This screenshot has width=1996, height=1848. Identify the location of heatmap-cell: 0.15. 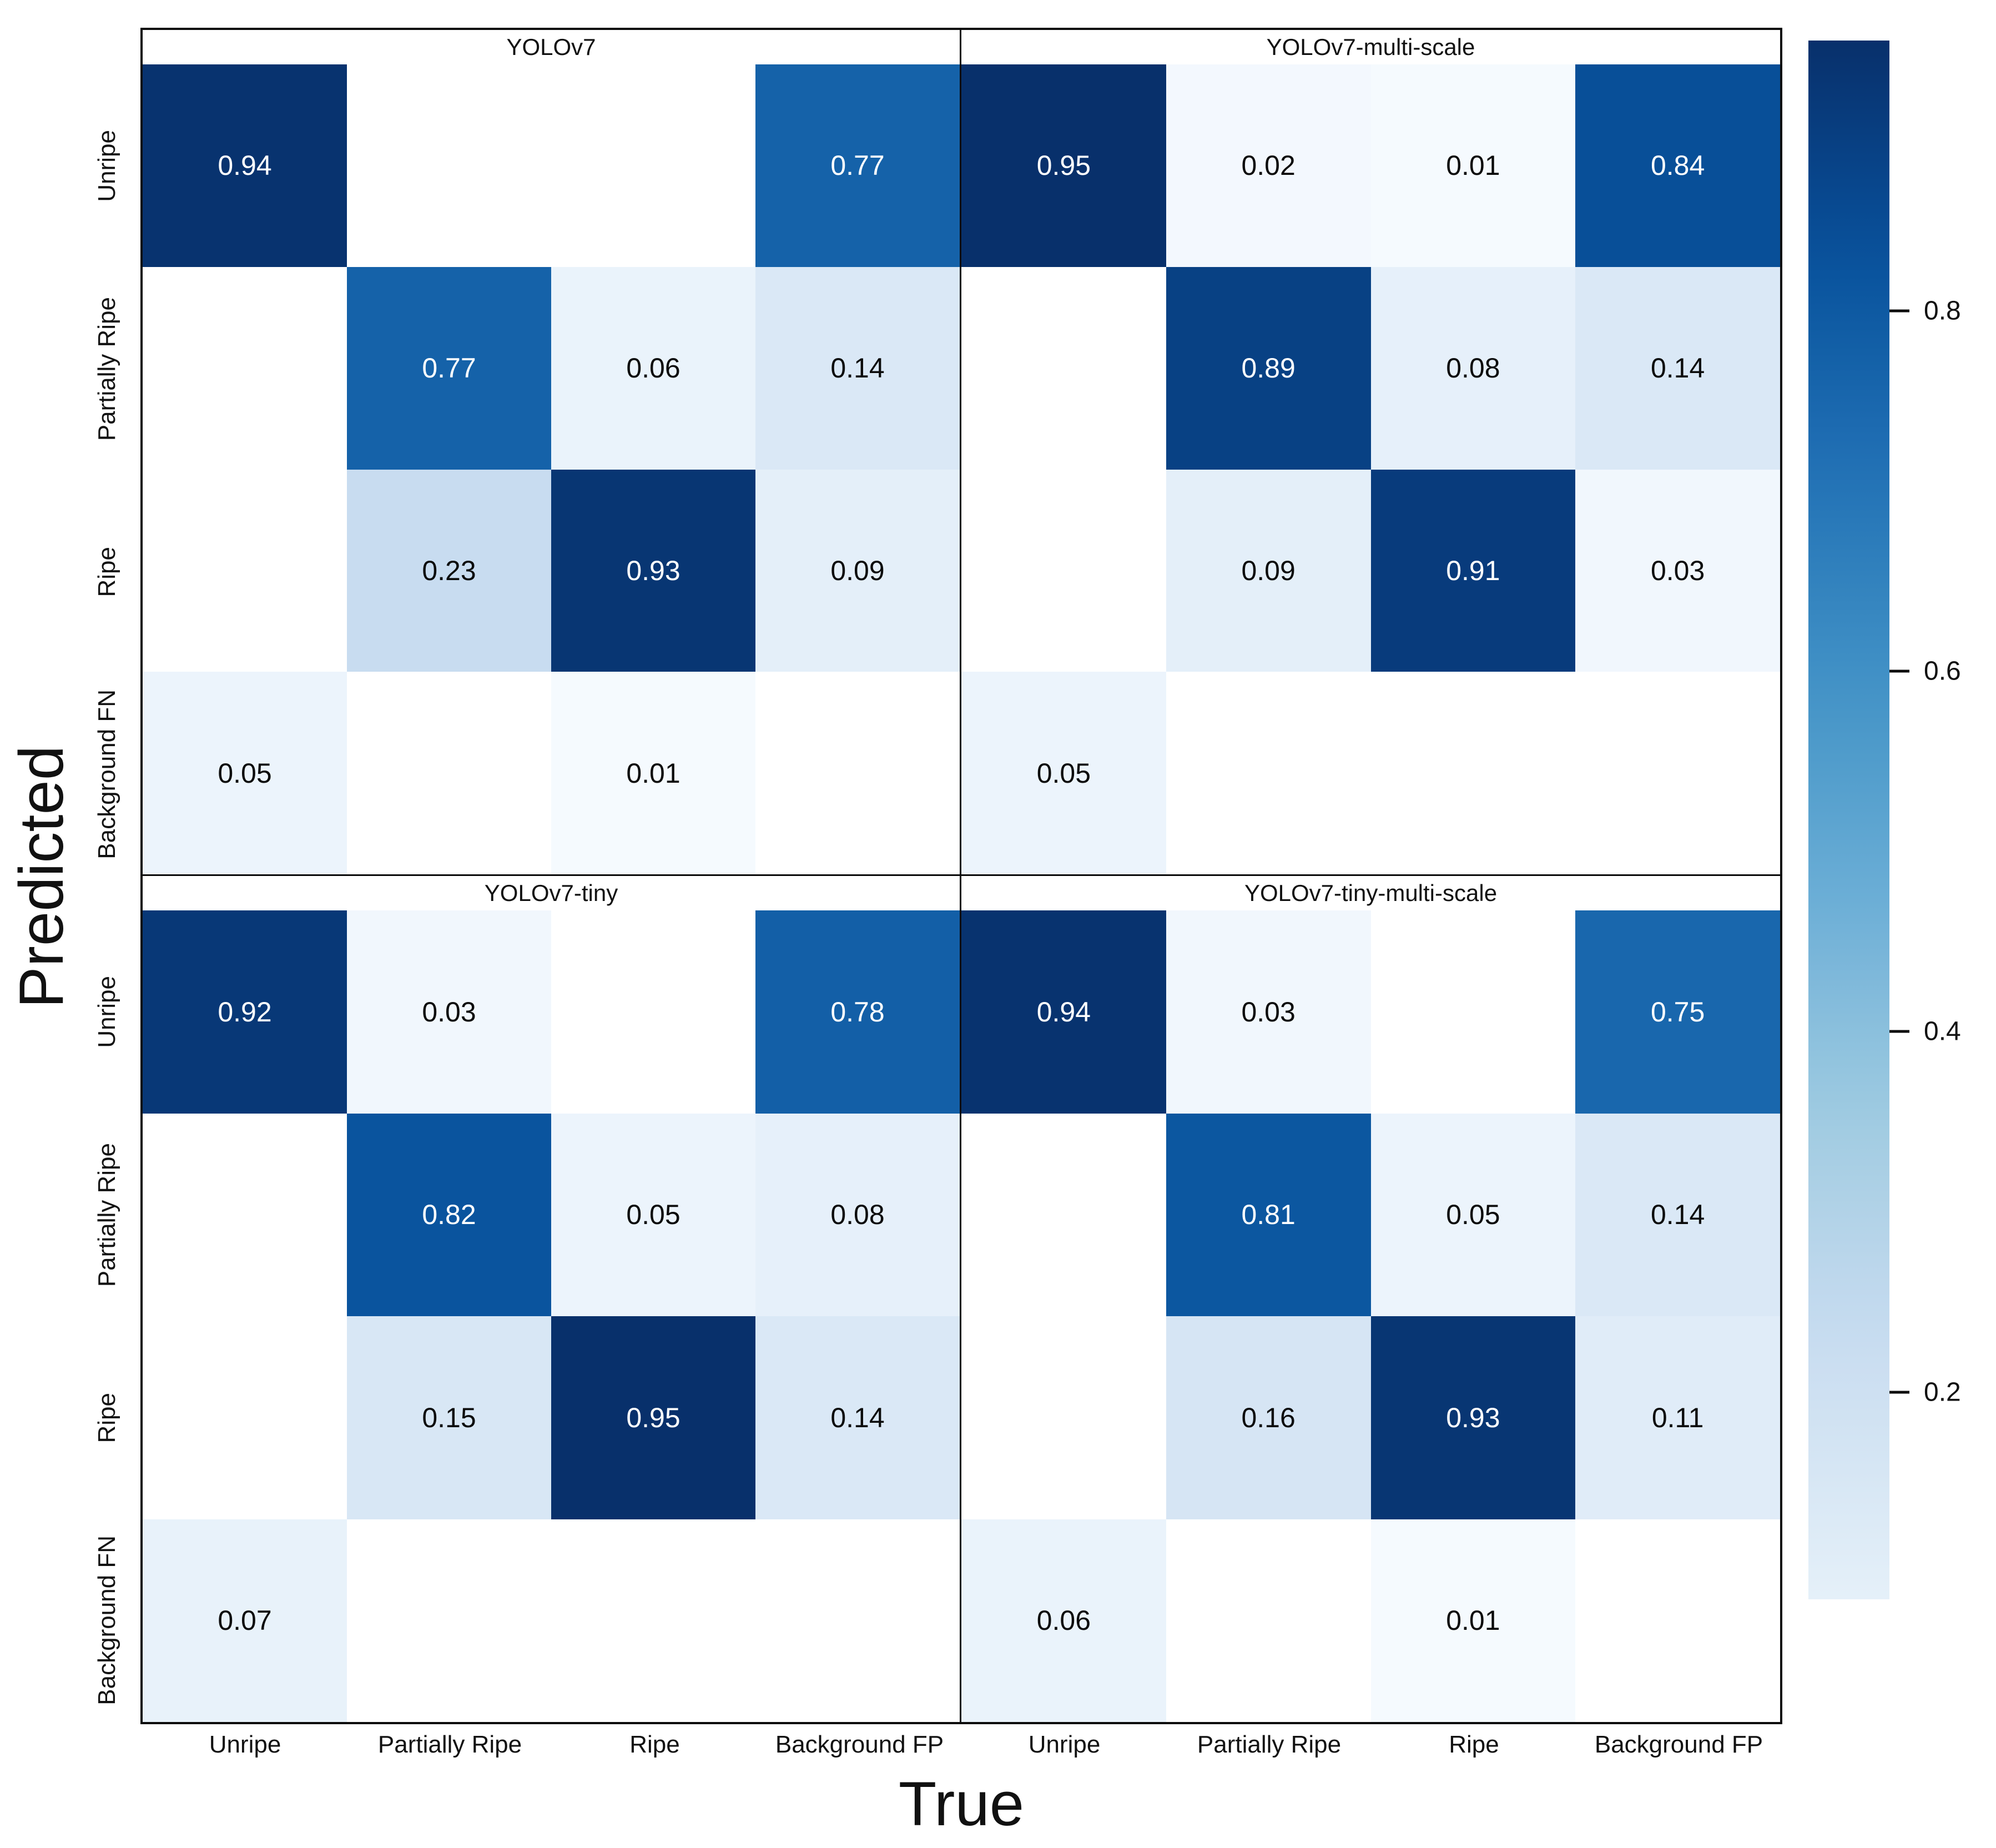
(449, 1417).